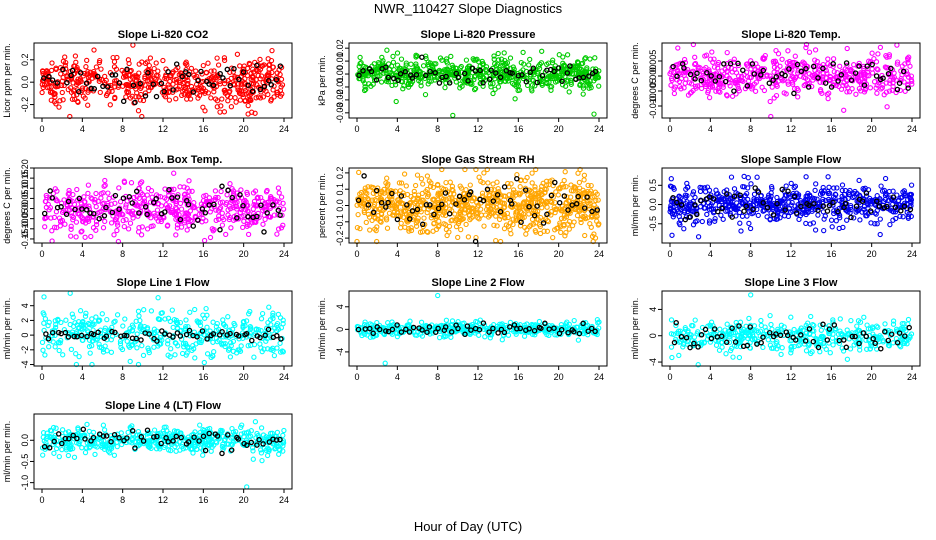  I want to click on y-tick-label: -0.010, so click(653, 106).